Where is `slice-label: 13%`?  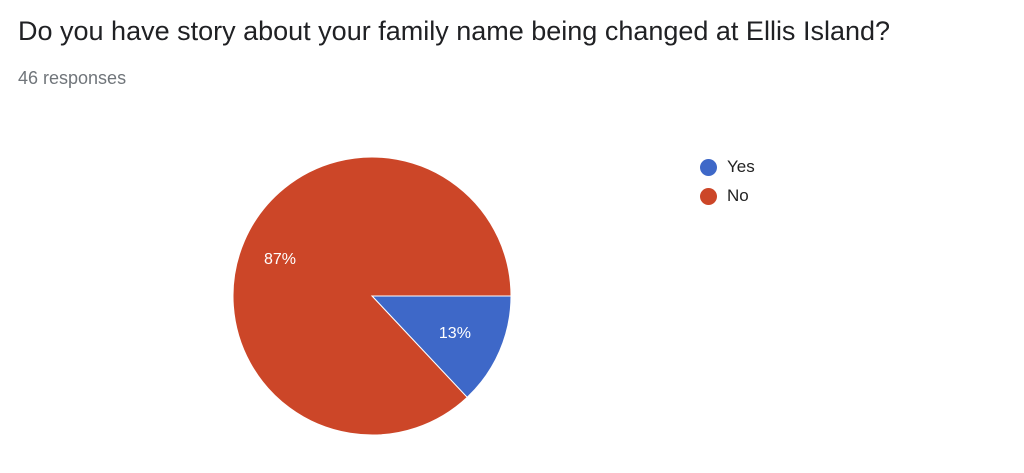 slice-label: 13% is located at coordinates (455, 333).